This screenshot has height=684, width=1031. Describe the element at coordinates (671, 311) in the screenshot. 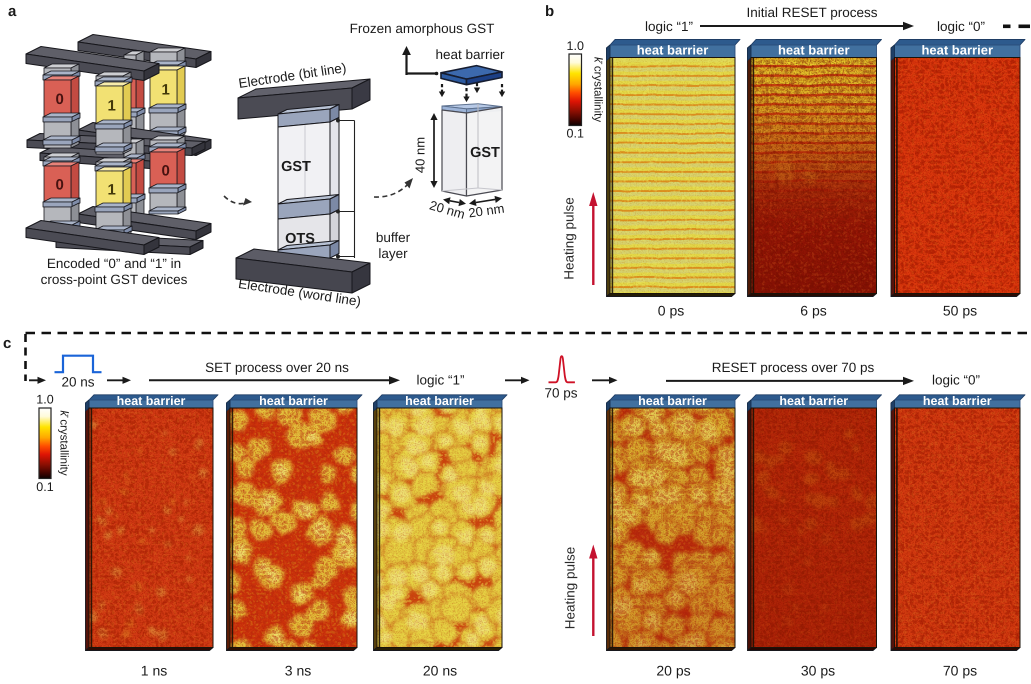

I see `svg-text: 0 ps` at that location.